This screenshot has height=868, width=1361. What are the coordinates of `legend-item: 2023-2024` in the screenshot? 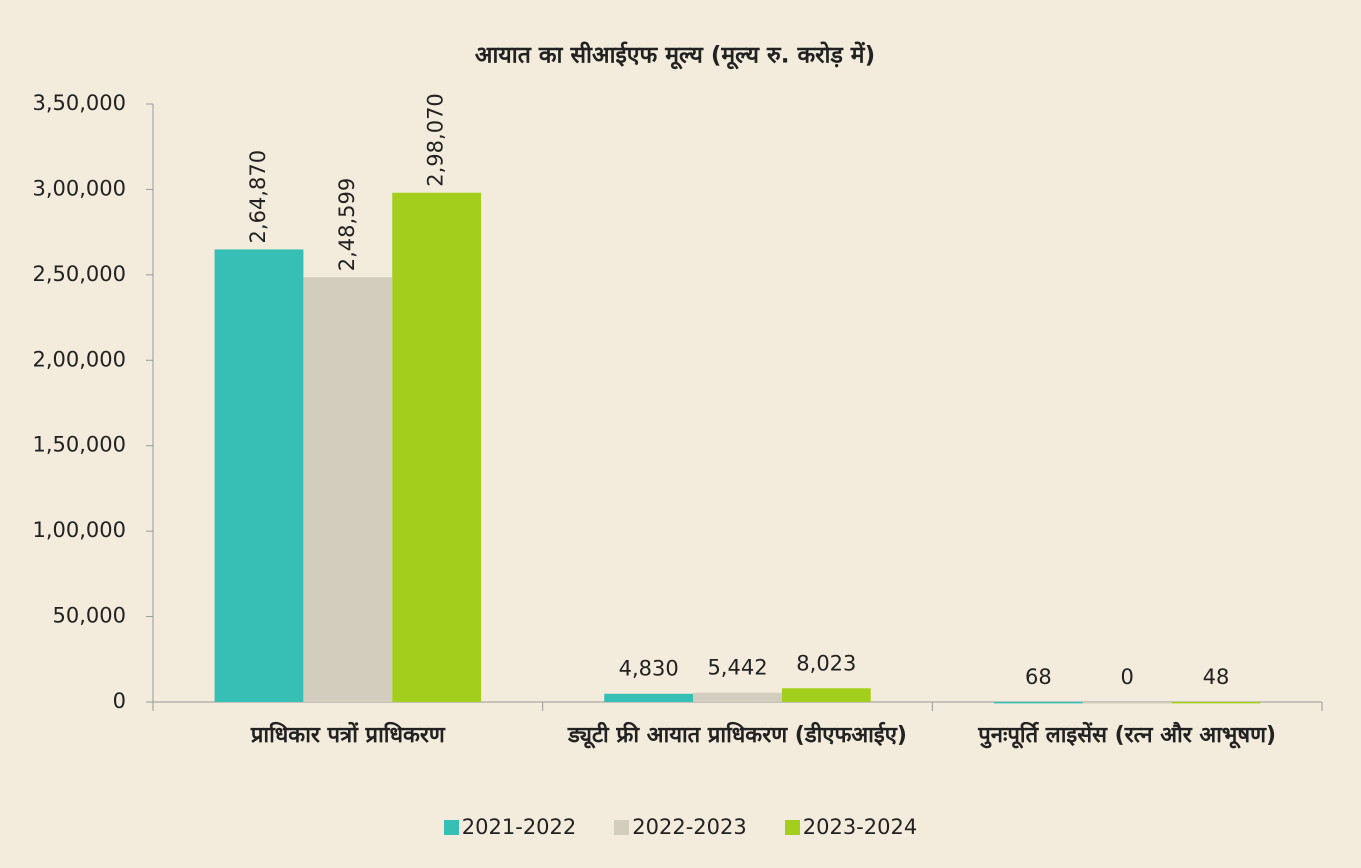 It's located at (851, 827).